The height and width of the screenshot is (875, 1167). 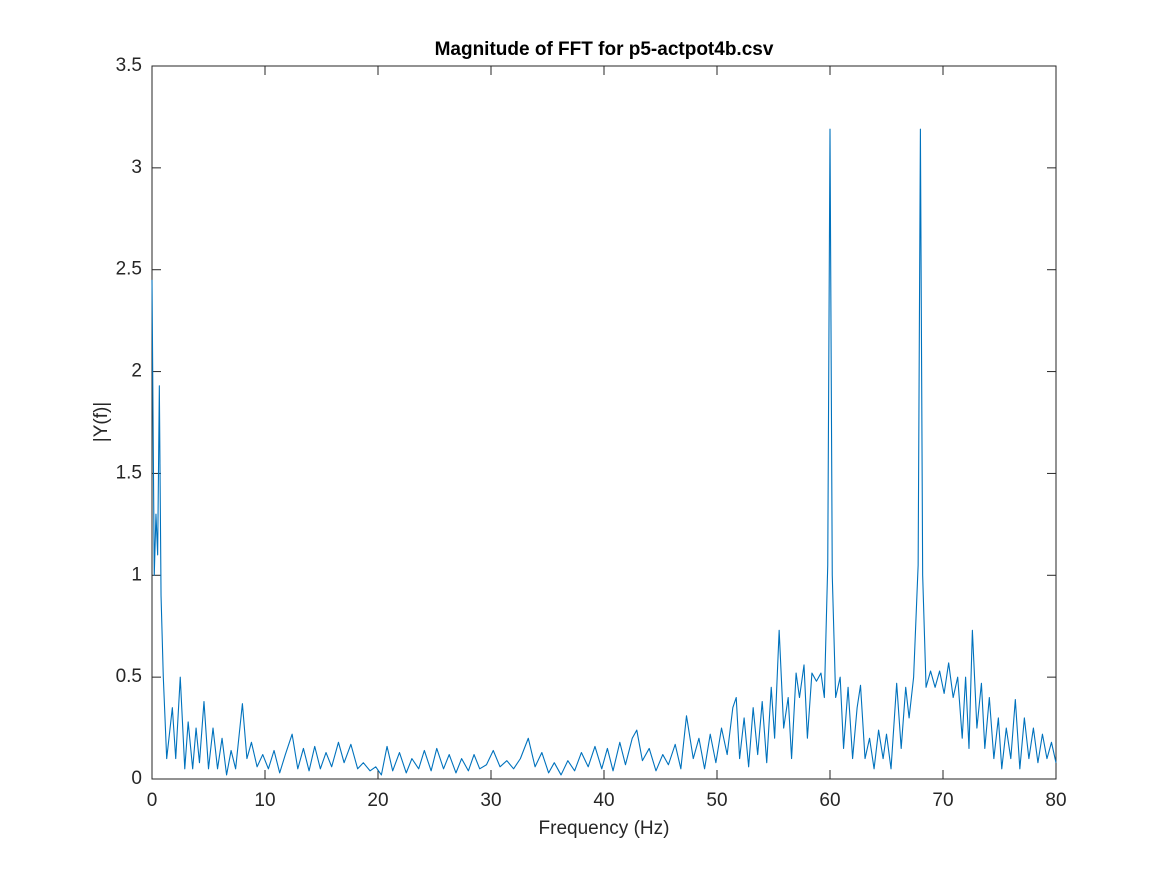 What do you see at coordinates (264, 800) in the screenshot?
I see `x-tick-label: 10` at bounding box center [264, 800].